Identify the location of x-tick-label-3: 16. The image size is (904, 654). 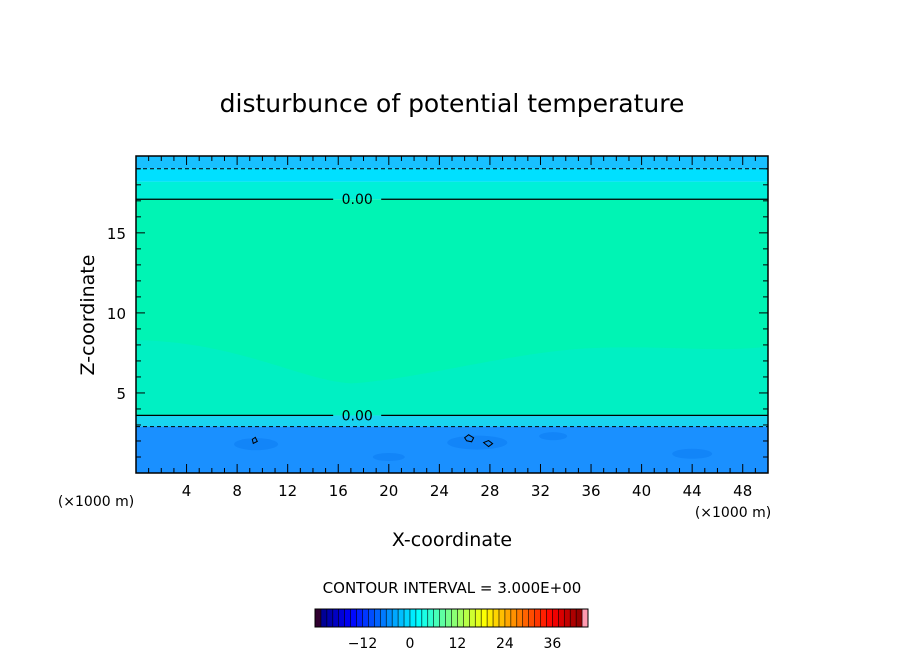
(338, 491).